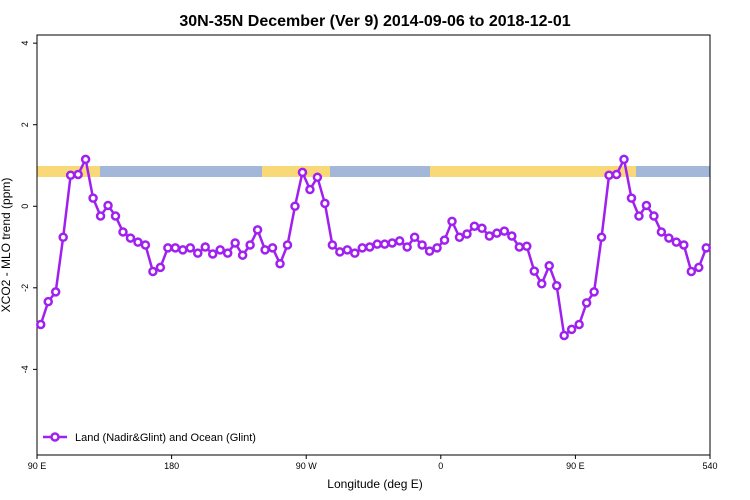 The image size is (750, 500). Describe the element at coordinates (296, 171) in the screenshot. I see `land-band` at that location.